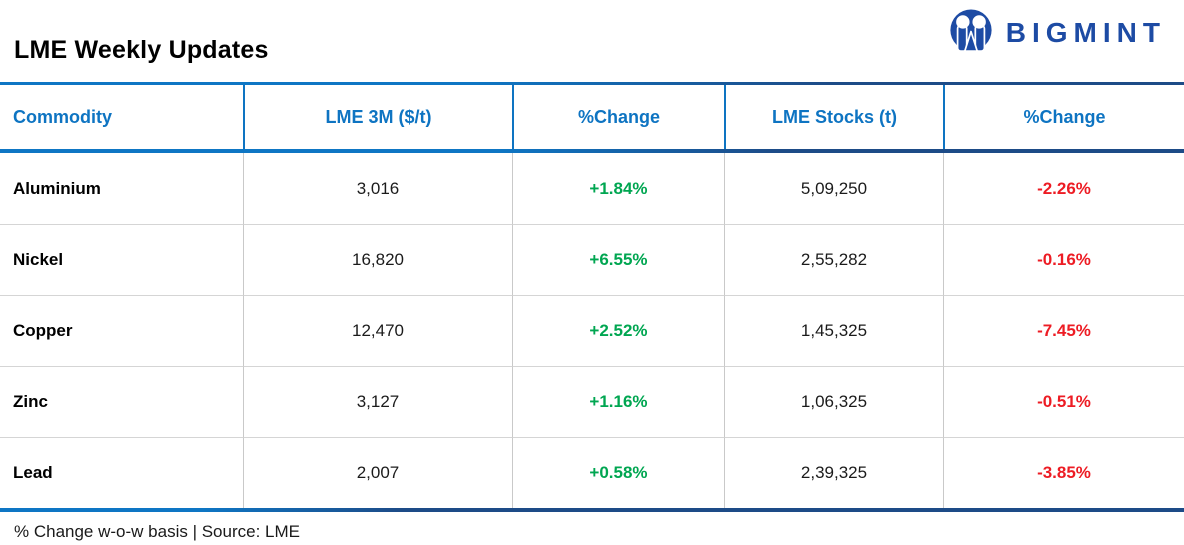  What do you see at coordinates (1063, 401) in the screenshot?
I see `table-row-stocks-change: -0.51%` at bounding box center [1063, 401].